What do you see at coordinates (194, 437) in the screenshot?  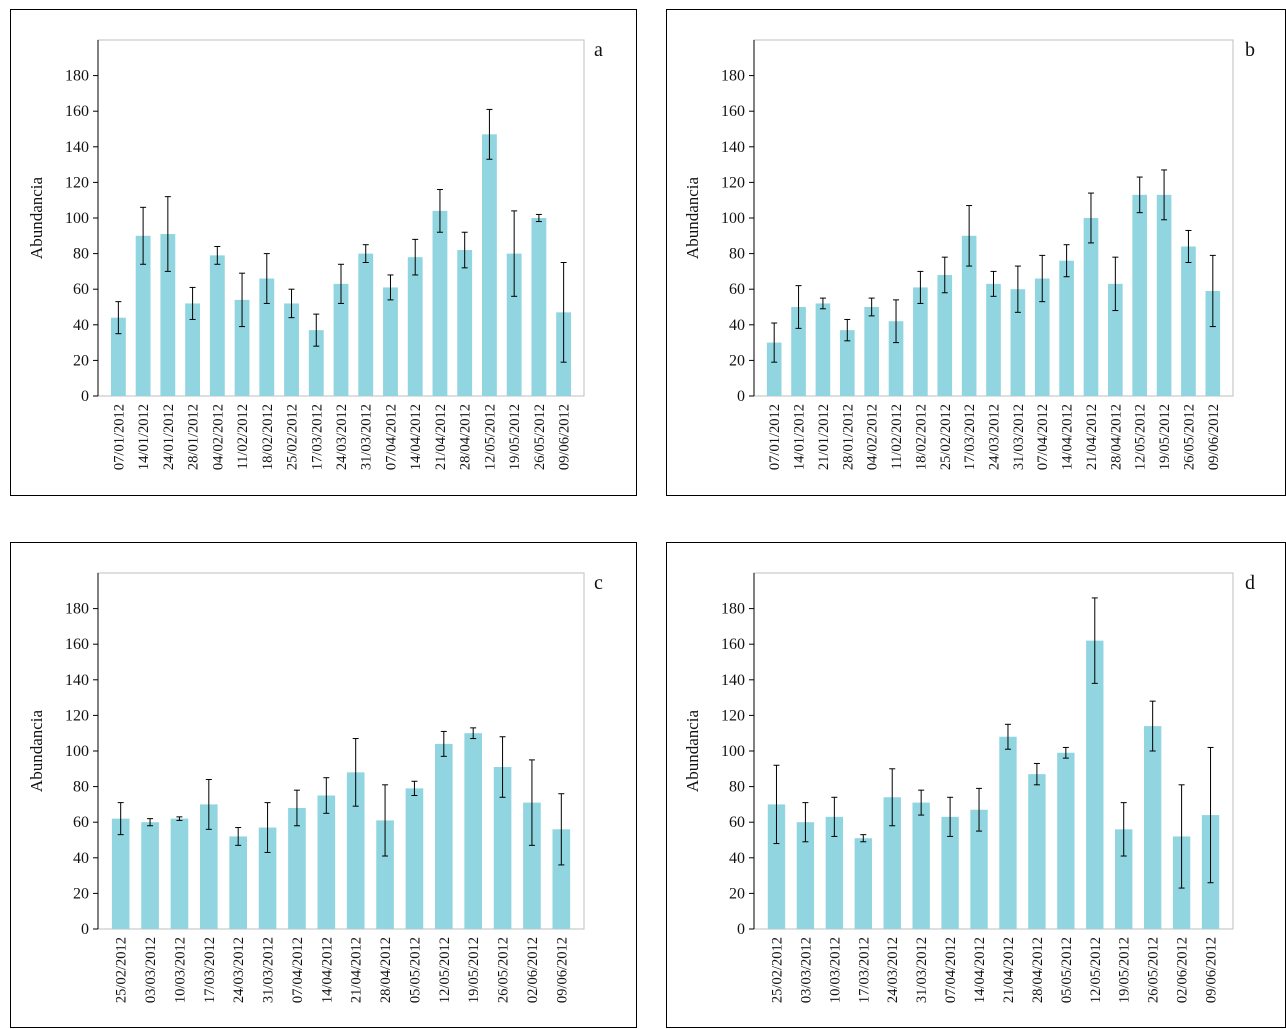 I see `x-tick-label: 28/01/2012` at bounding box center [194, 437].